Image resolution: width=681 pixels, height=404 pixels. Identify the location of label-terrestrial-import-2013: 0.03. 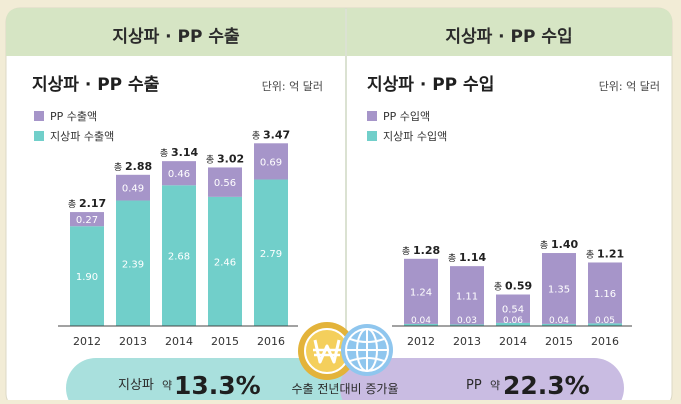
(467, 321).